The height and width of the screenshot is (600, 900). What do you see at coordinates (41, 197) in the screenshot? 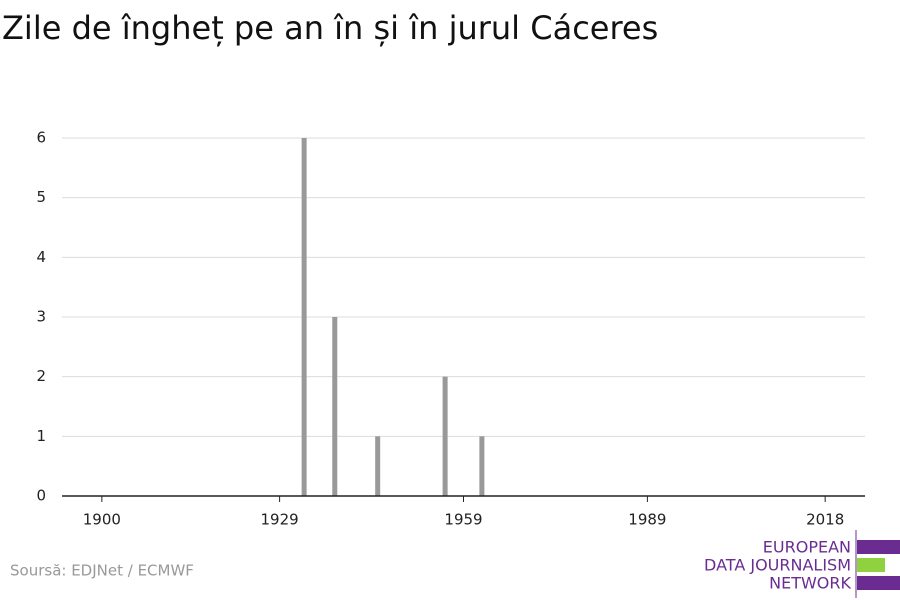
I see `y-tick-label: 5` at bounding box center [41, 197].